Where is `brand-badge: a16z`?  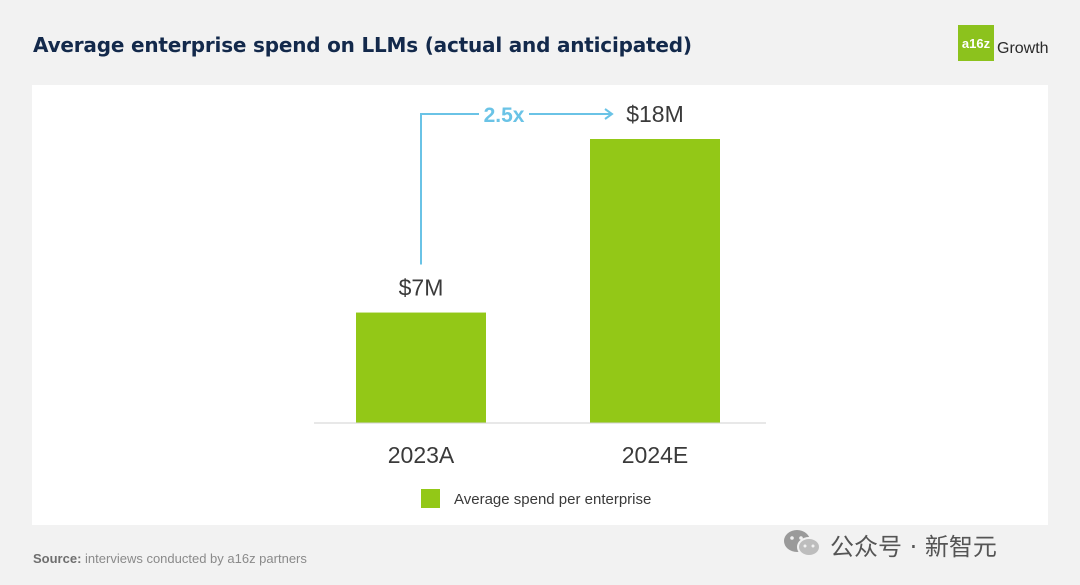 brand-badge: a16z is located at coordinates (976, 43).